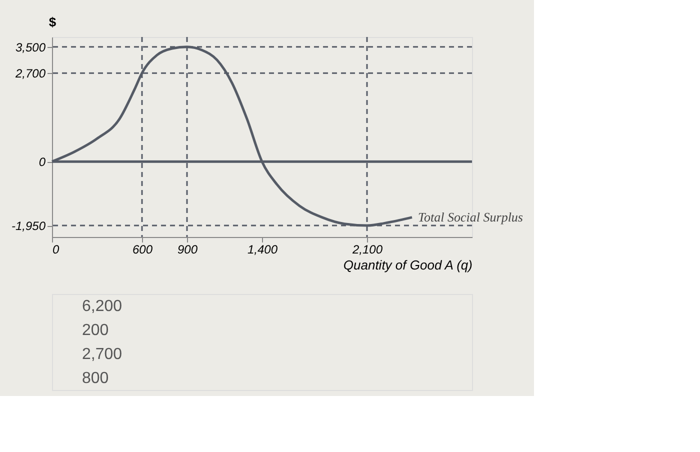 This screenshot has height=452, width=700. I want to click on x-tick-label: 2,100, so click(367, 249).